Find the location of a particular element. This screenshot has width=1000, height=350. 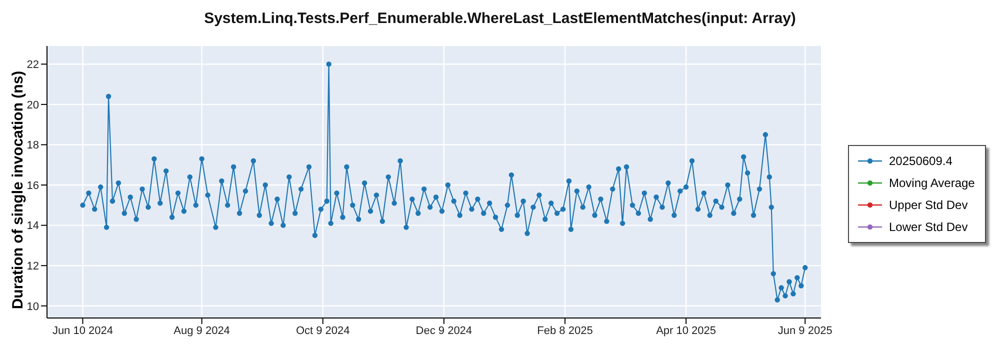

y-tick-label: 14 is located at coordinates (32, 226).